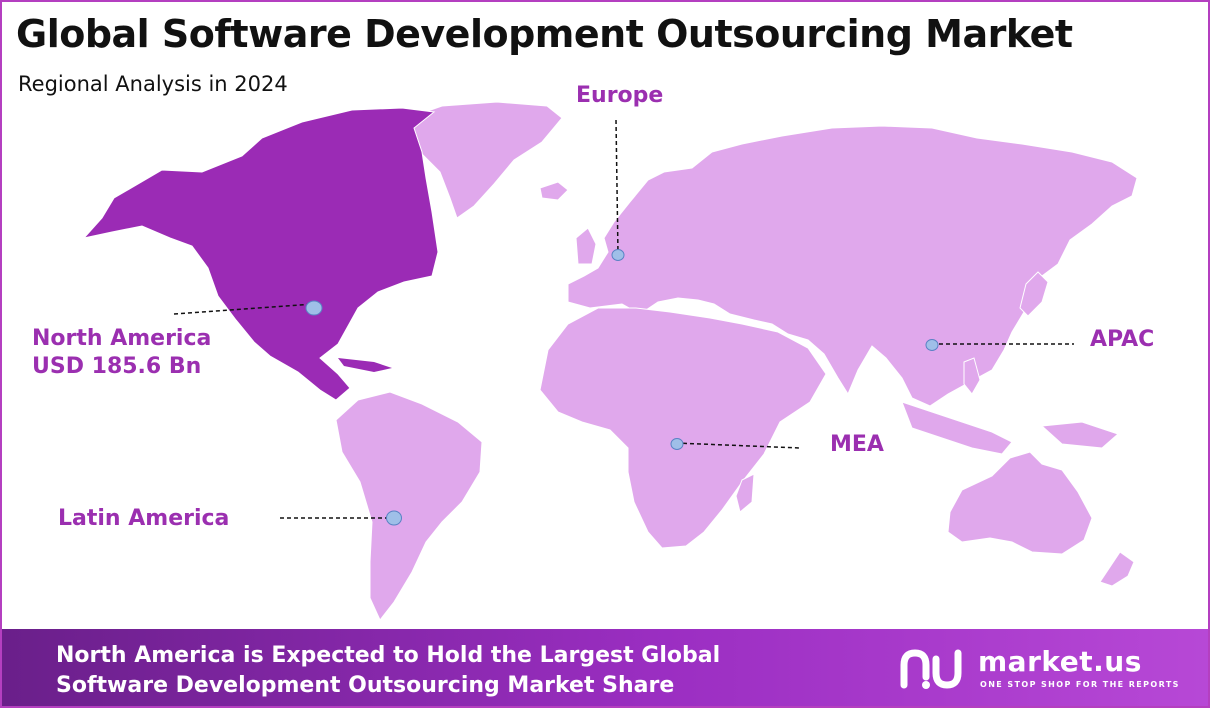 The image size is (1210, 708). Describe the element at coordinates (1060, 661) in the screenshot. I see `logo-name: market.us` at that location.